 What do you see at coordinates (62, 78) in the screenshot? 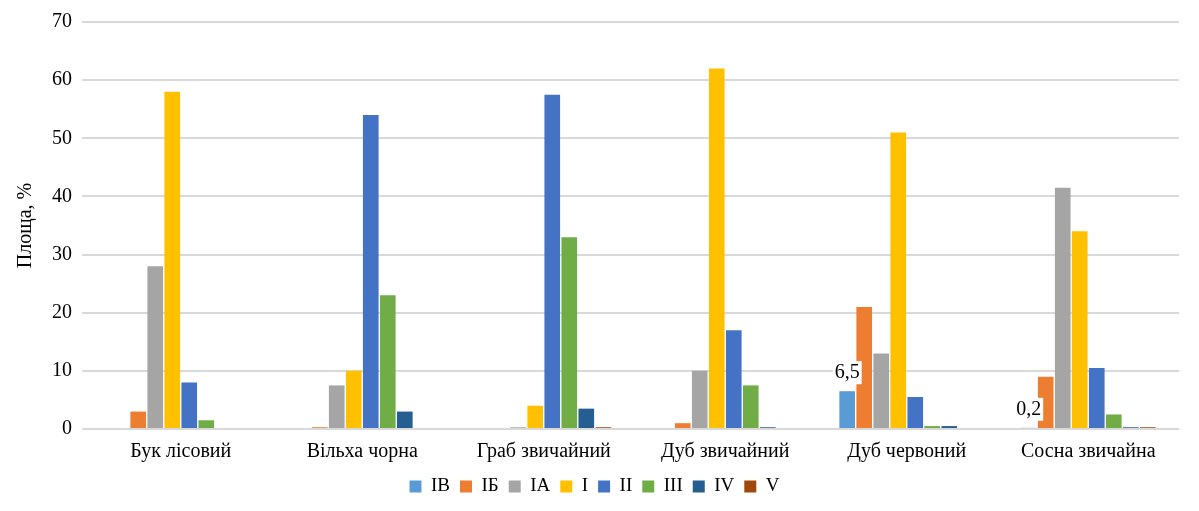
I see `y-tick-label: 60` at bounding box center [62, 78].